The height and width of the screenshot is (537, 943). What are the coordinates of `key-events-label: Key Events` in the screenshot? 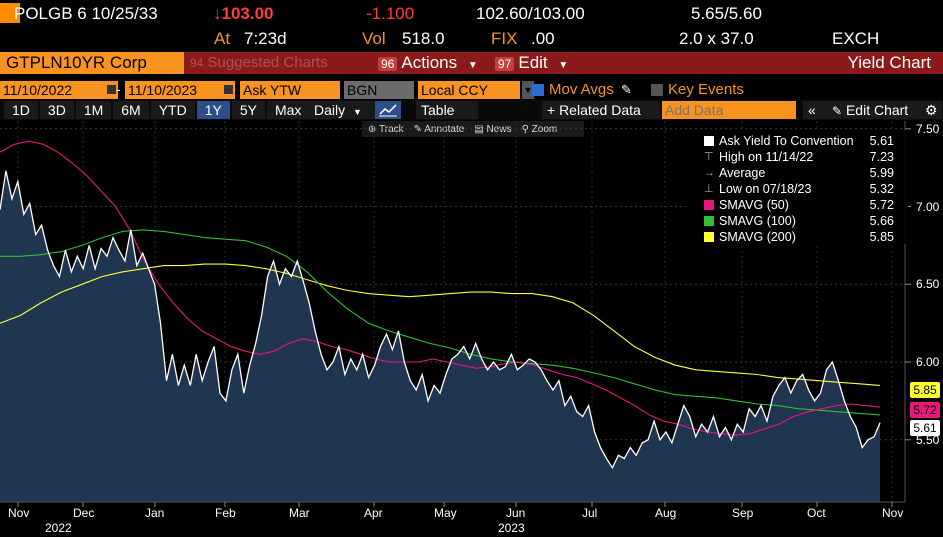 It's located at (706, 89).